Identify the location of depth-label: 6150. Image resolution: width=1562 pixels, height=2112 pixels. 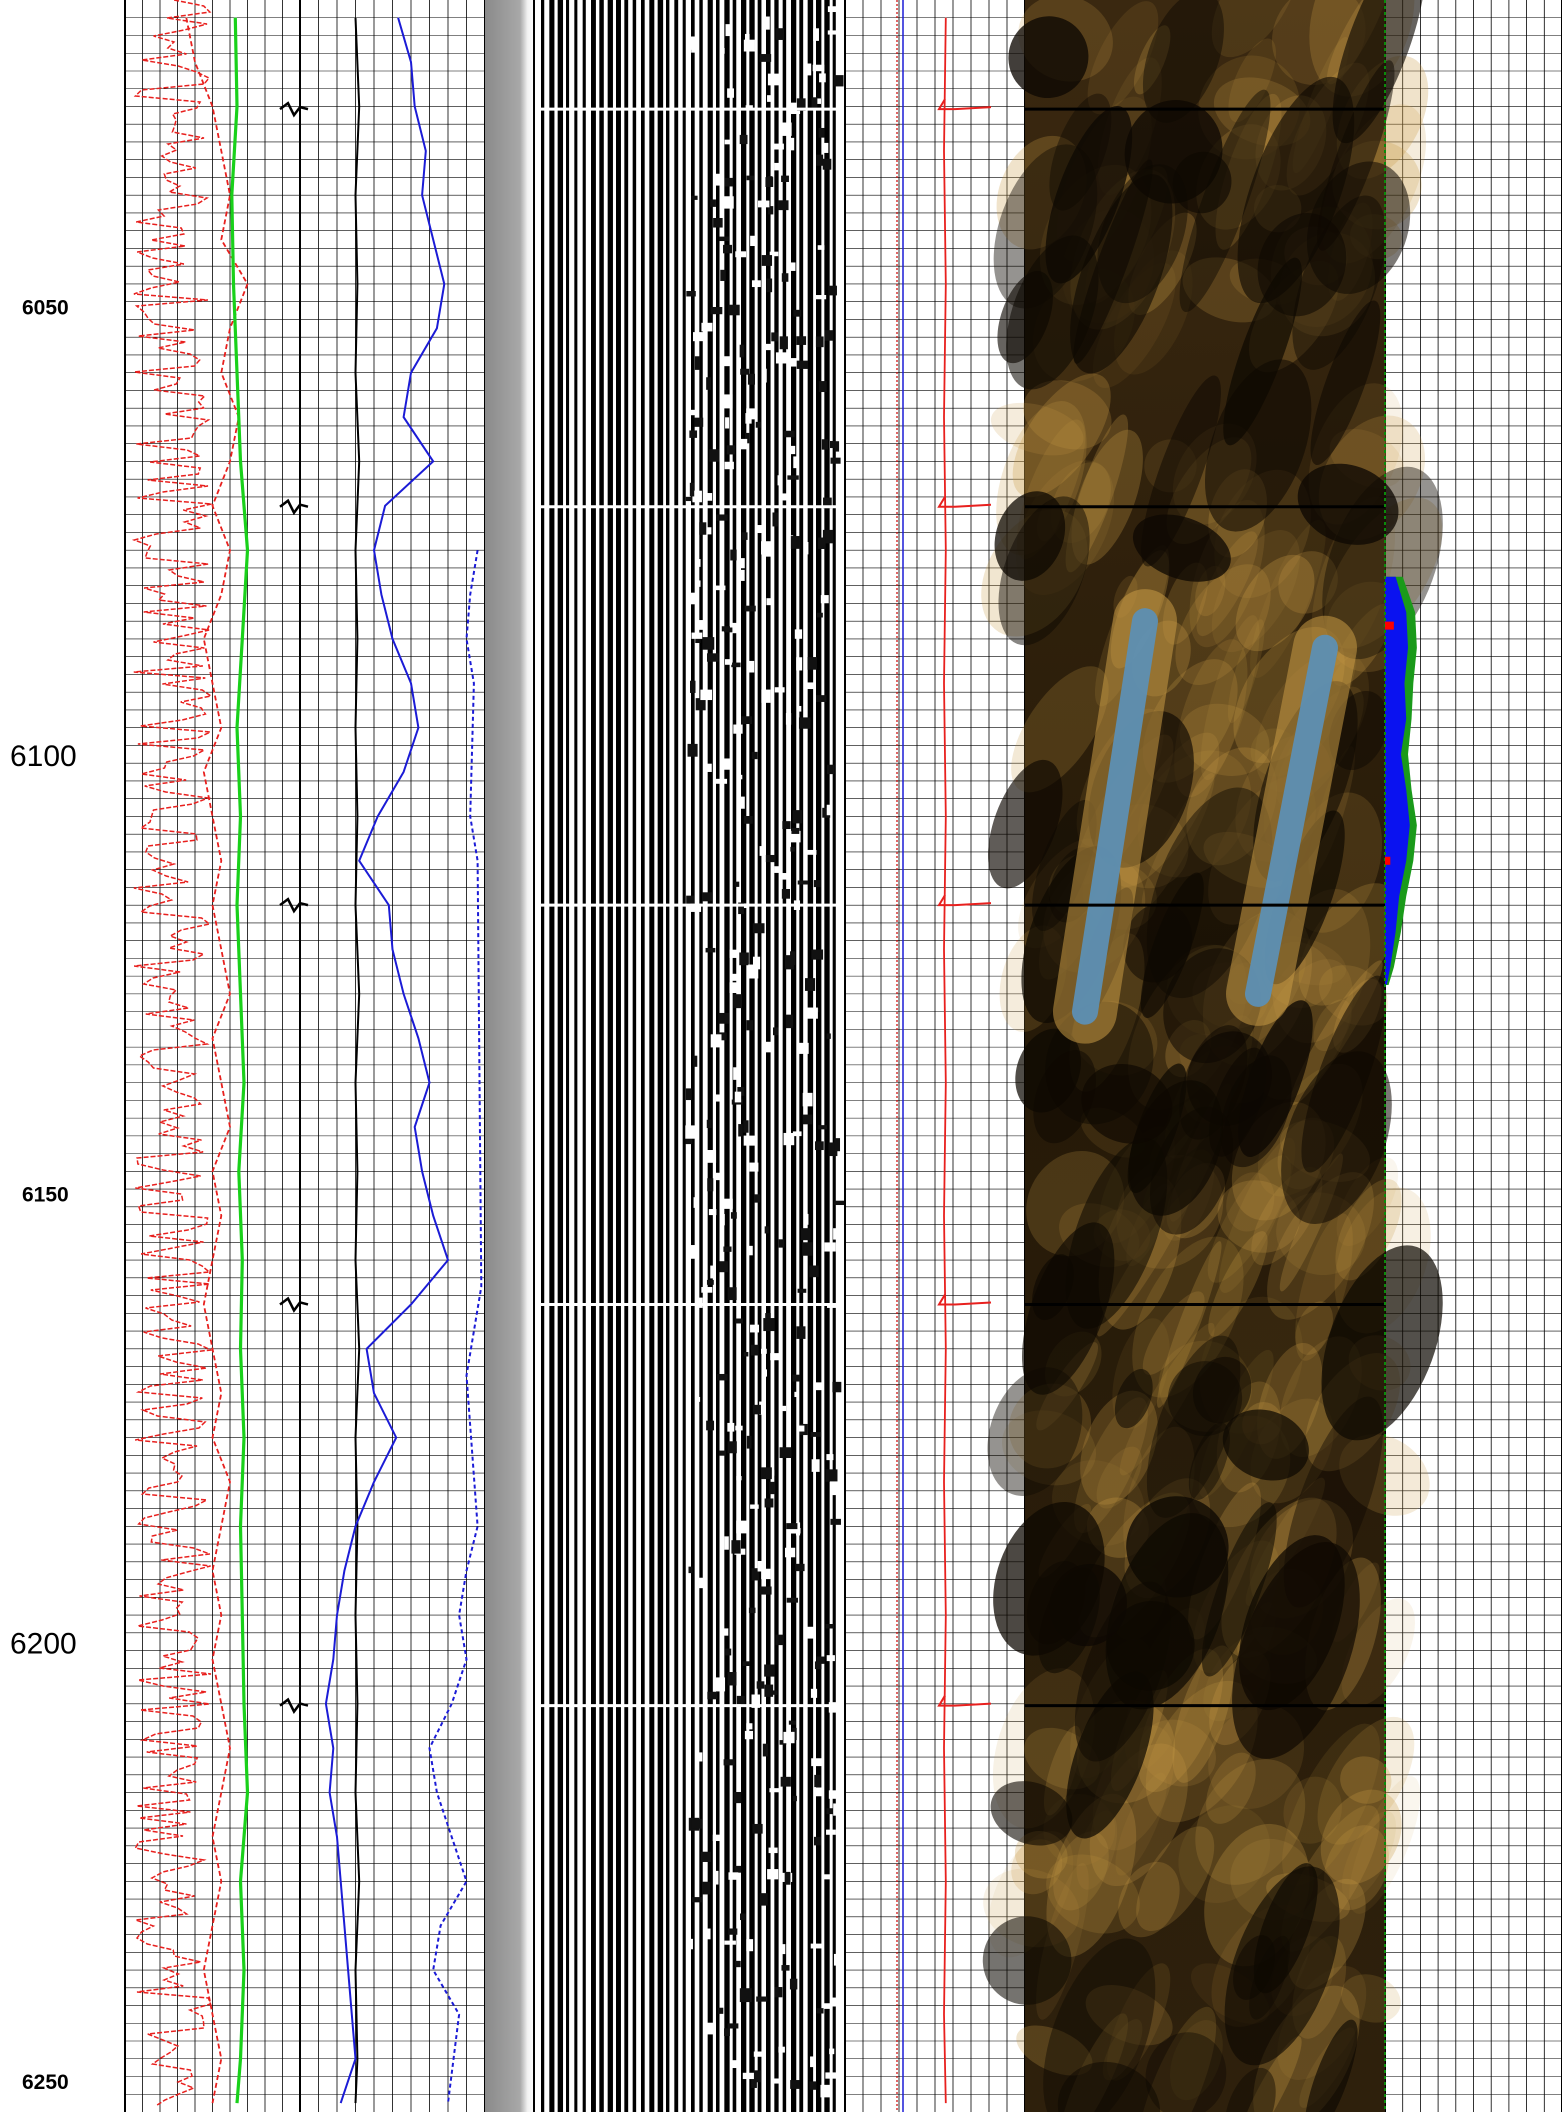
(45, 1195).